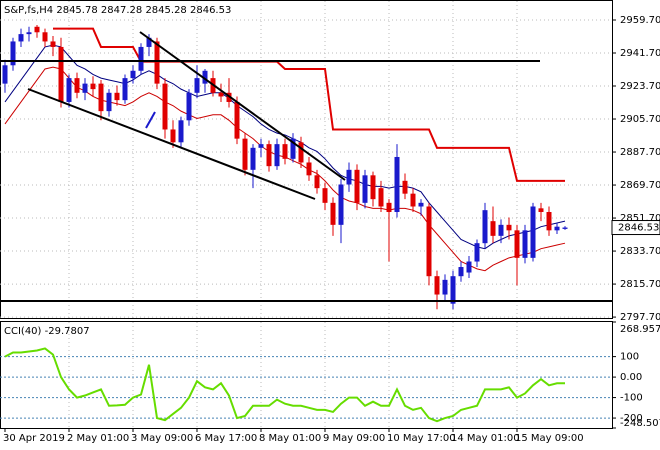  What do you see at coordinates (285, 385) in the screenshot?
I see `cci-line` at bounding box center [285, 385].